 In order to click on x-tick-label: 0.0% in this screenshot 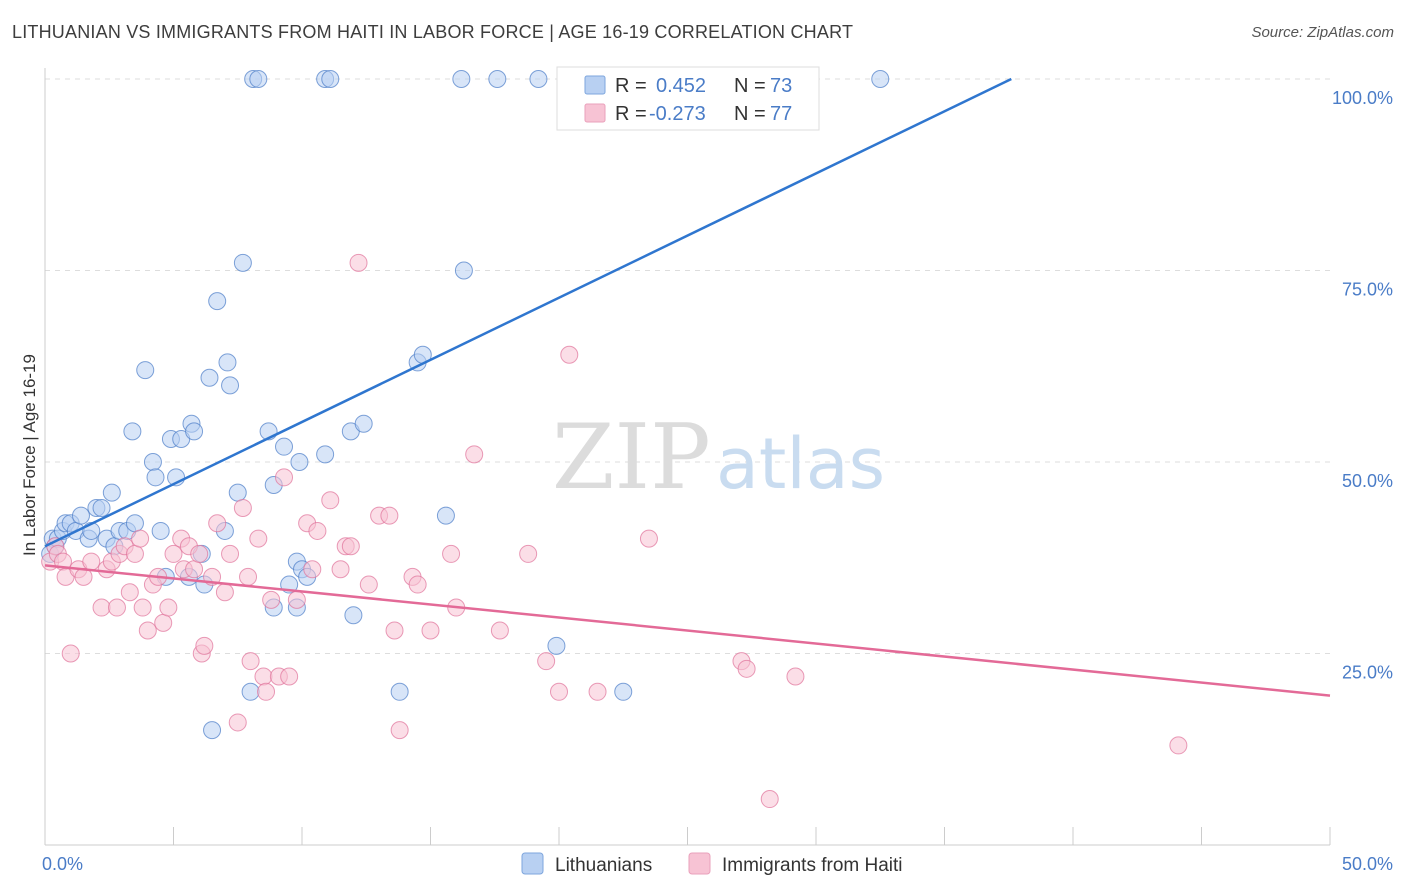, I will do `click(62, 864)`.